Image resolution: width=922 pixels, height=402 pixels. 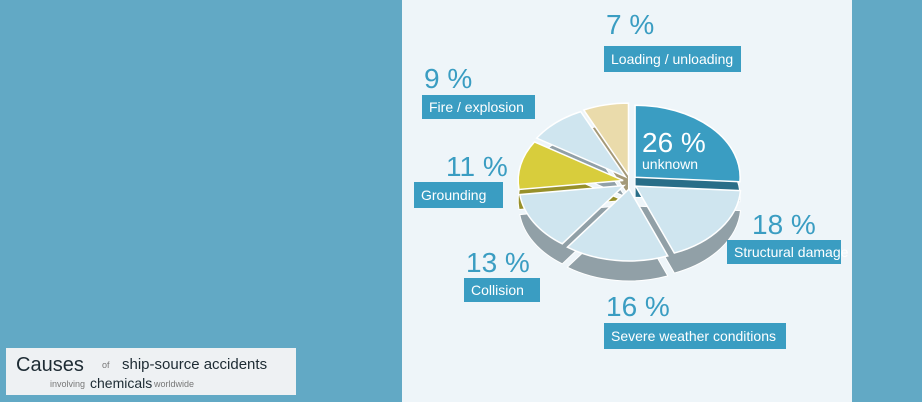 What do you see at coordinates (453, 195) in the screenshot?
I see `category-label: Grounding` at bounding box center [453, 195].